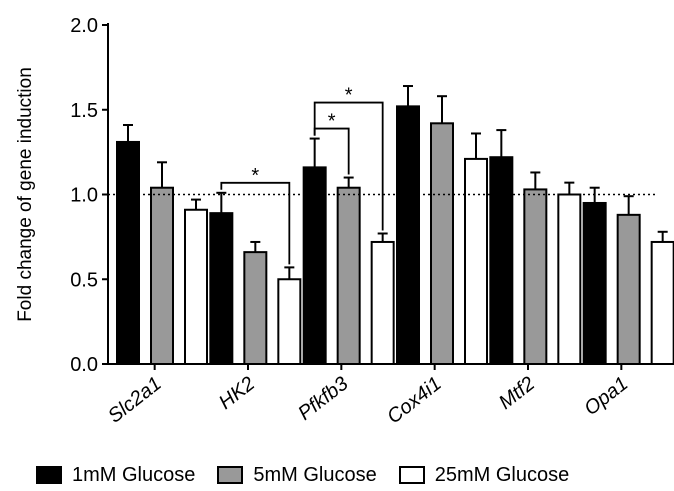 The height and width of the screenshot is (491, 674). I want to click on y-tick-label: 1.0, so click(84, 196).